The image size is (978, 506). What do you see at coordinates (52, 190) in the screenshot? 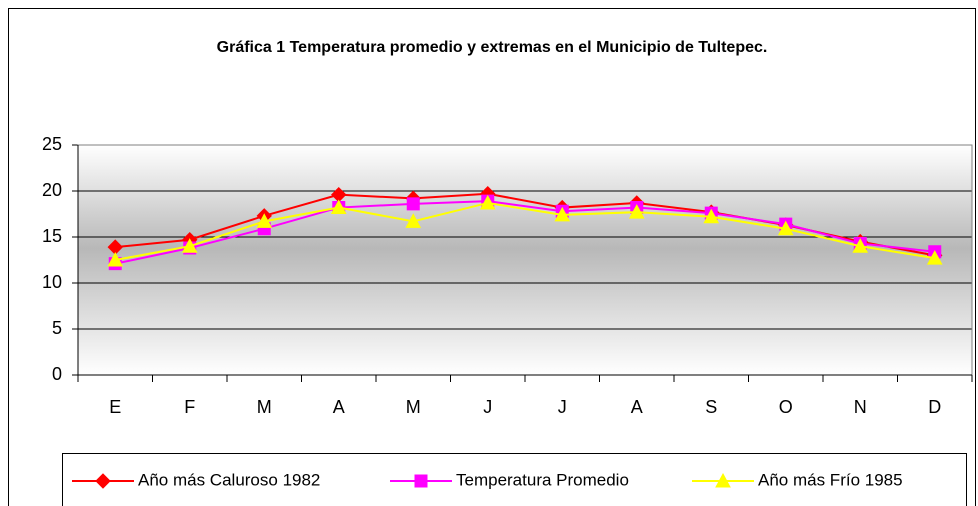
I see `y-tick-label: 20` at bounding box center [52, 190].